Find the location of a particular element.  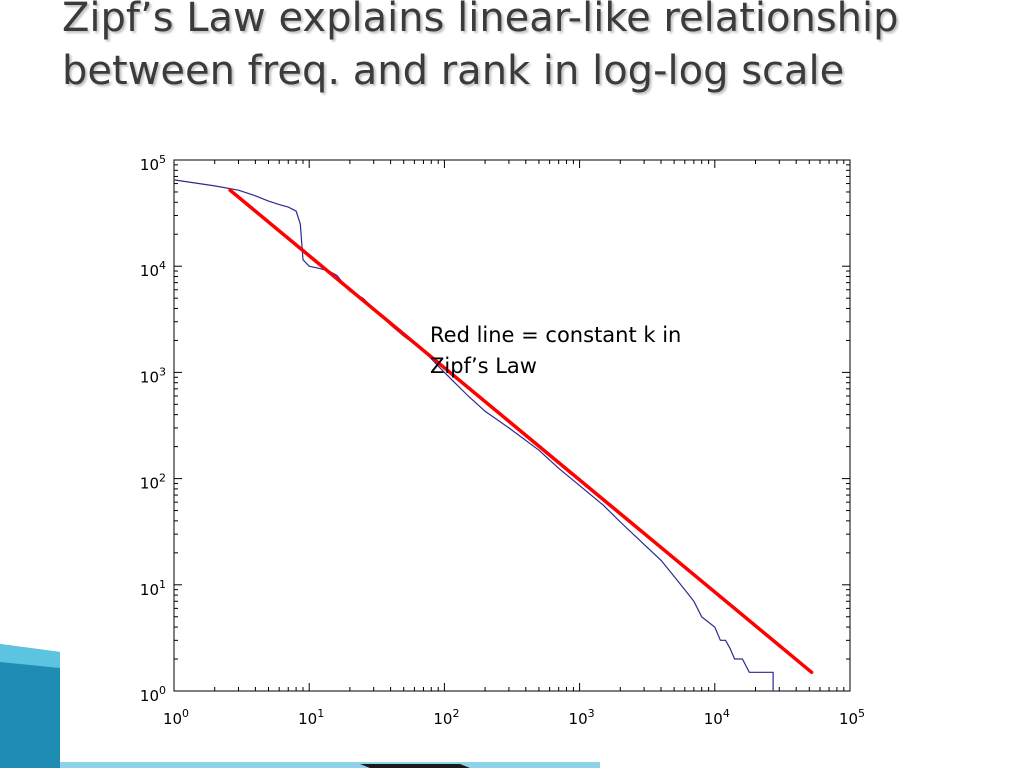

y-tick-label: 10⁴ is located at coordinates (153, 269).